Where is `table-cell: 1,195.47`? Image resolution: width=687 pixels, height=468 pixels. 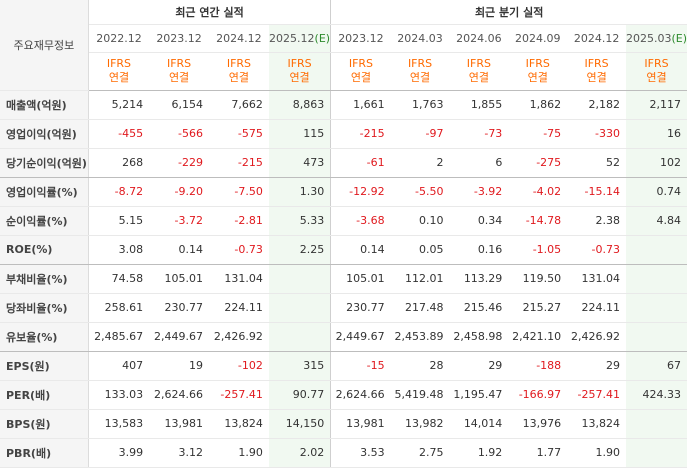
table-cell: 1,195.47 is located at coordinates (479, 395).